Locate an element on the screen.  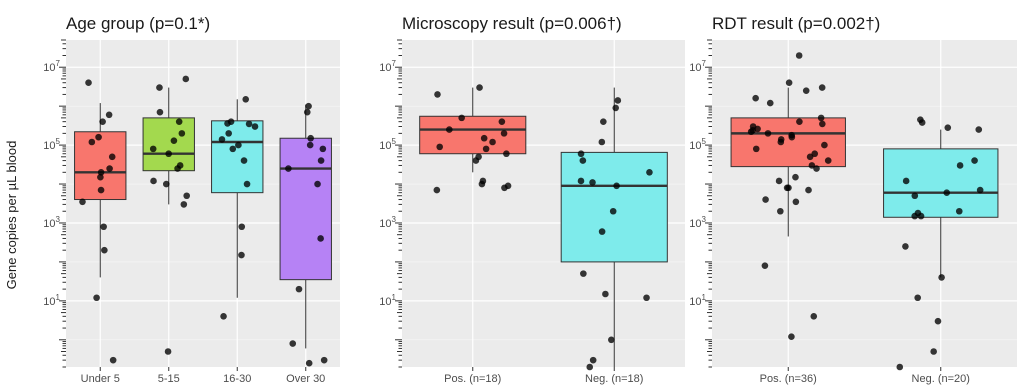
x-tick-label: Pos. (n=18) is located at coordinates (472, 379).